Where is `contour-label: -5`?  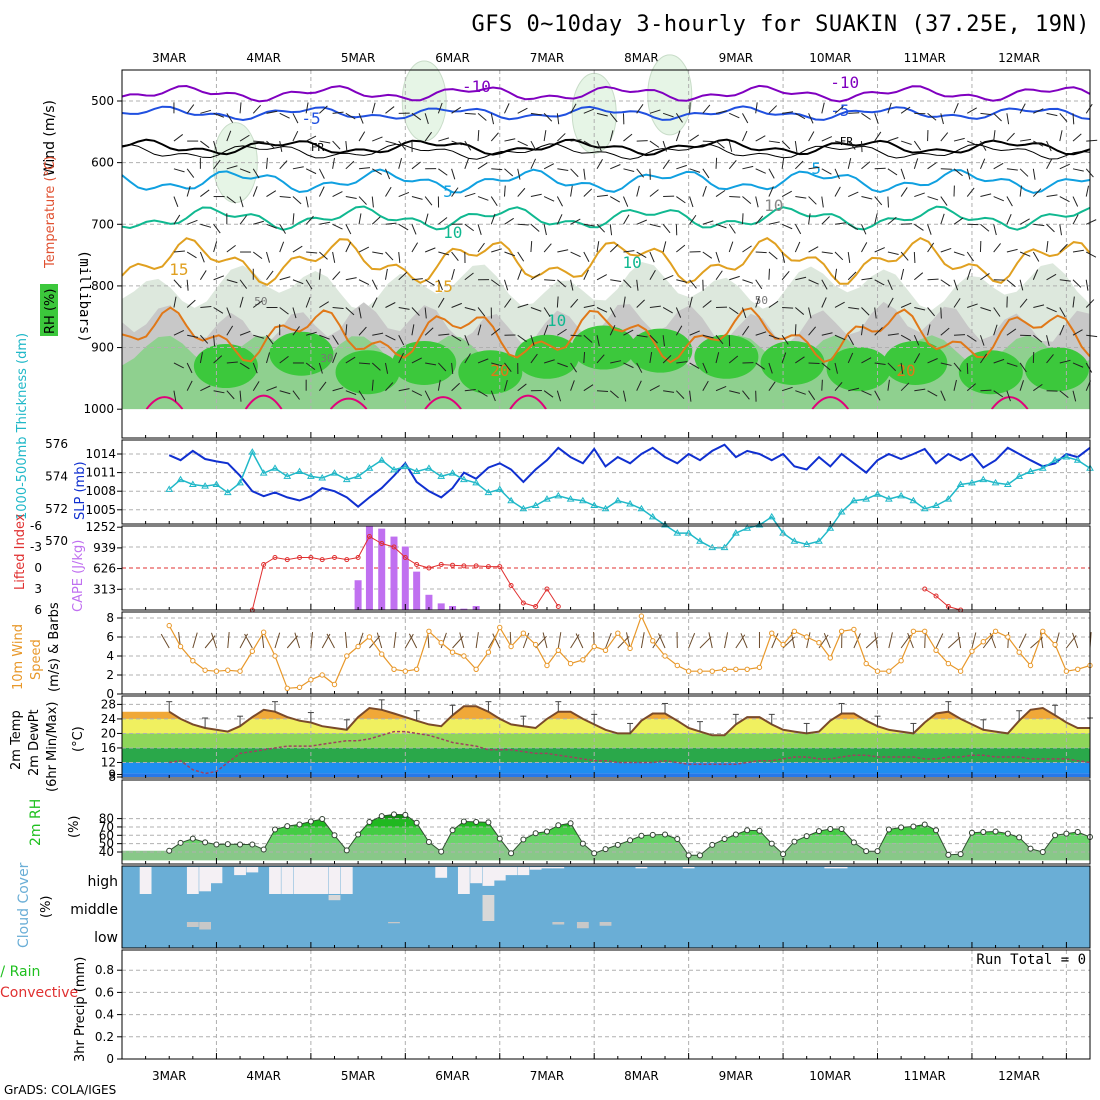
contour-label: -5 is located at coordinates (310, 118).